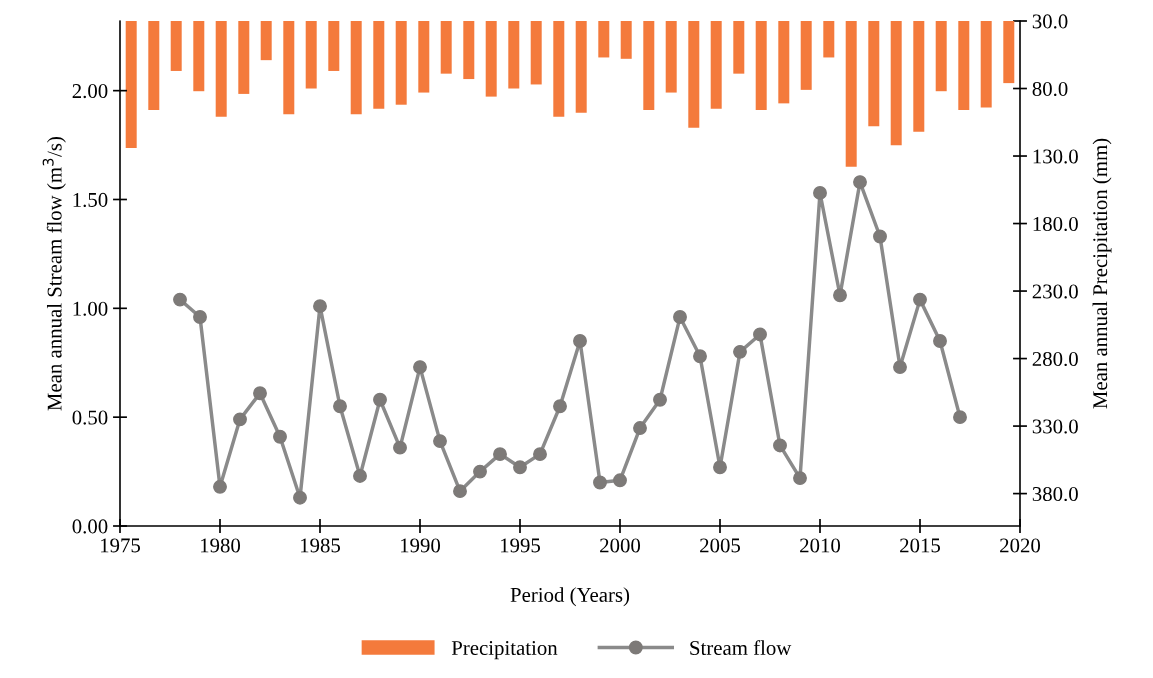 The height and width of the screenshot is (678, 1153). I want to click on y-tick-label: 1.00, so click(90, 308).